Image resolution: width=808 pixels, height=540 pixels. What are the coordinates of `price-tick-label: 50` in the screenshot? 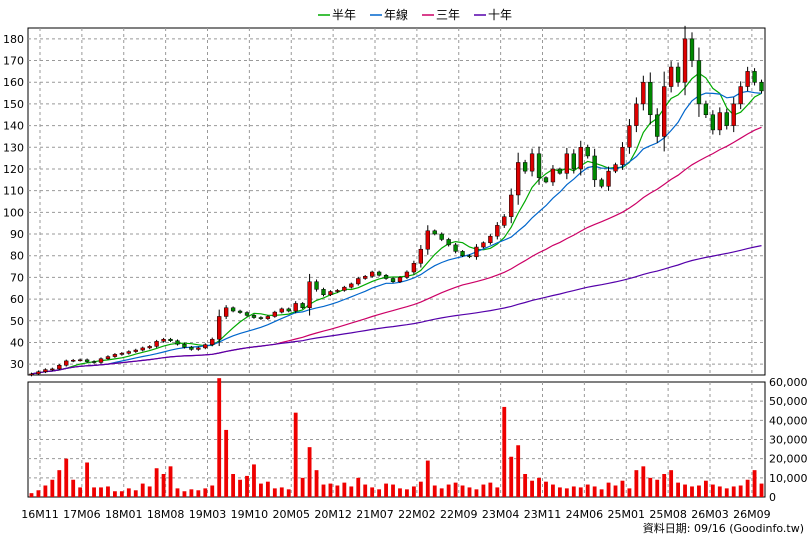 It's located at (17, 321).